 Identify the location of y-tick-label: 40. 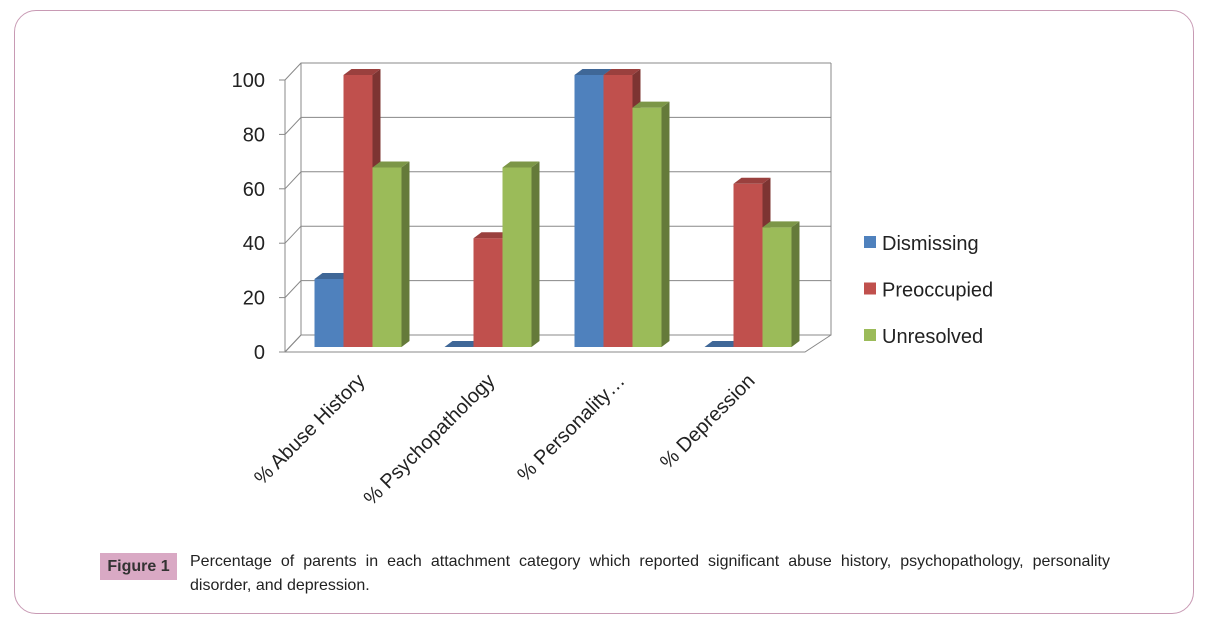
(254, 244).